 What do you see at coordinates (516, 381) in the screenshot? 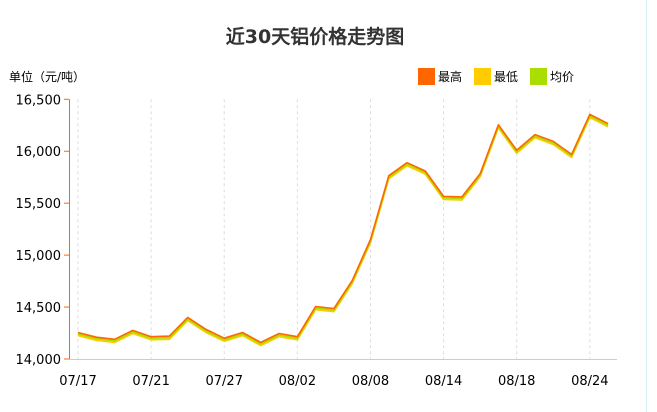
I see `x-tick-label: 08/18` at bounding box center [516, 381].